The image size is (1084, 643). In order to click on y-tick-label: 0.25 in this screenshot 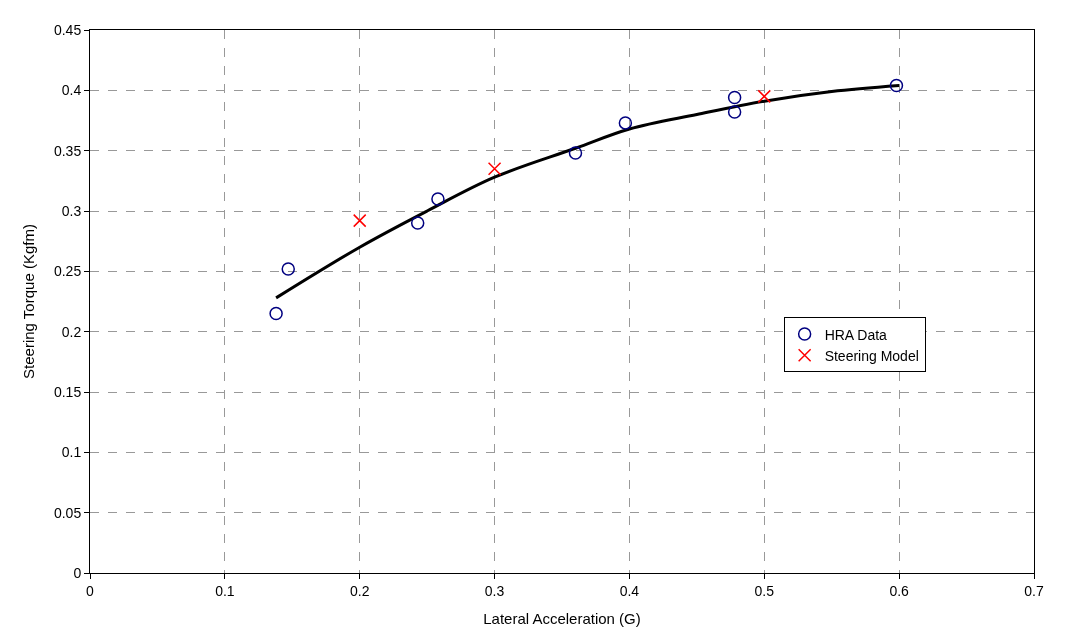, I will do `click(67, 271)`.